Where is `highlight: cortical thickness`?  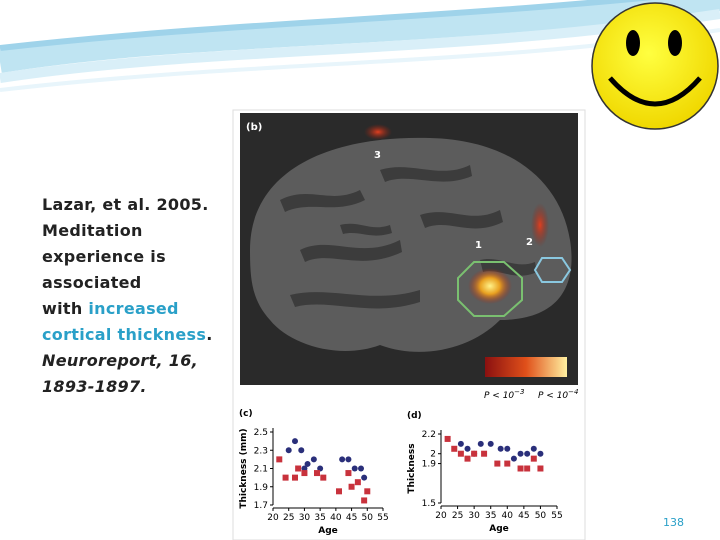 highlight: cortical thickness is located at coordinates (124, 334).